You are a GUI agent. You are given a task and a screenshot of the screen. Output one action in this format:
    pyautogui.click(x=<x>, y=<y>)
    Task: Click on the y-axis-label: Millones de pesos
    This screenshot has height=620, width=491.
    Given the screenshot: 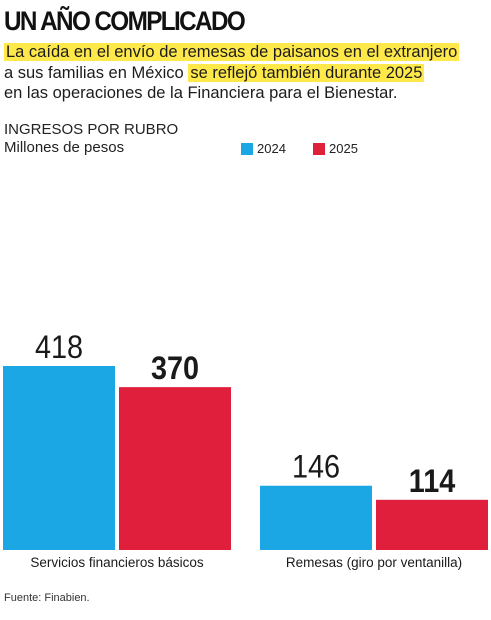 What is the action you would take?
    pyautogui.click(x=64, y=147)
    